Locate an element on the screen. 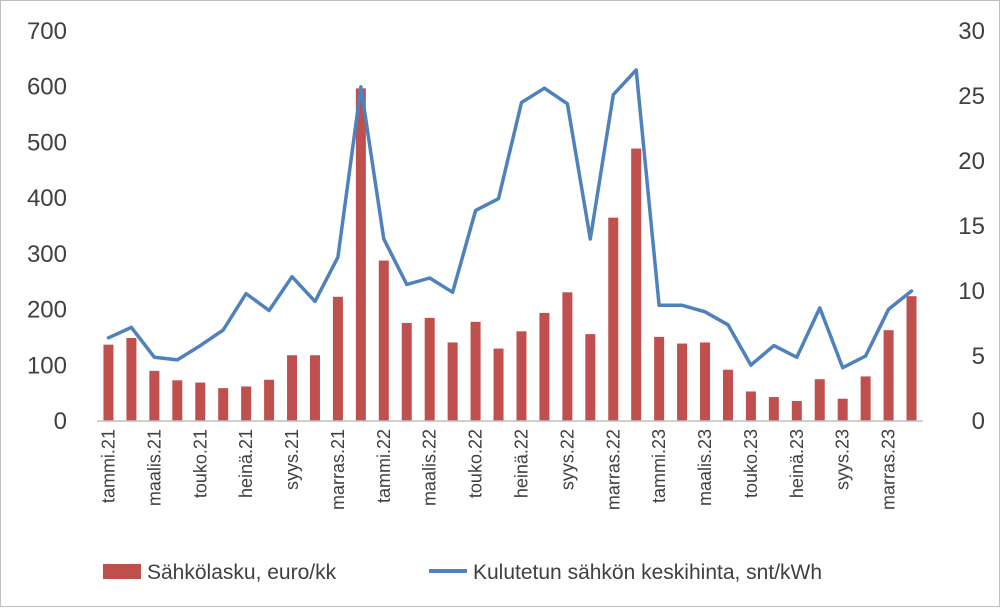 This screenshot has height=611, width=1000. left-axis-tick-label: 200 is located at coordinates (47, 310).